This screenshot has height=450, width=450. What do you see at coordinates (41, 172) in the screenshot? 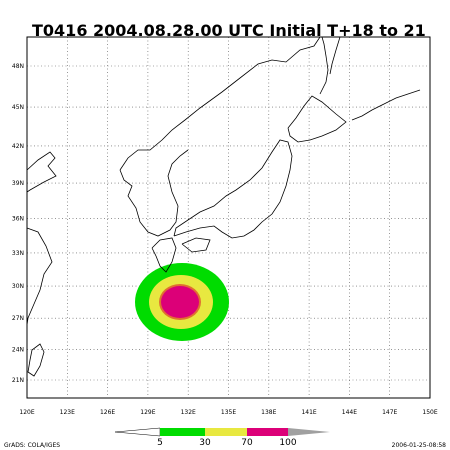
I see `coast-china` at bounding box center [41, 172].